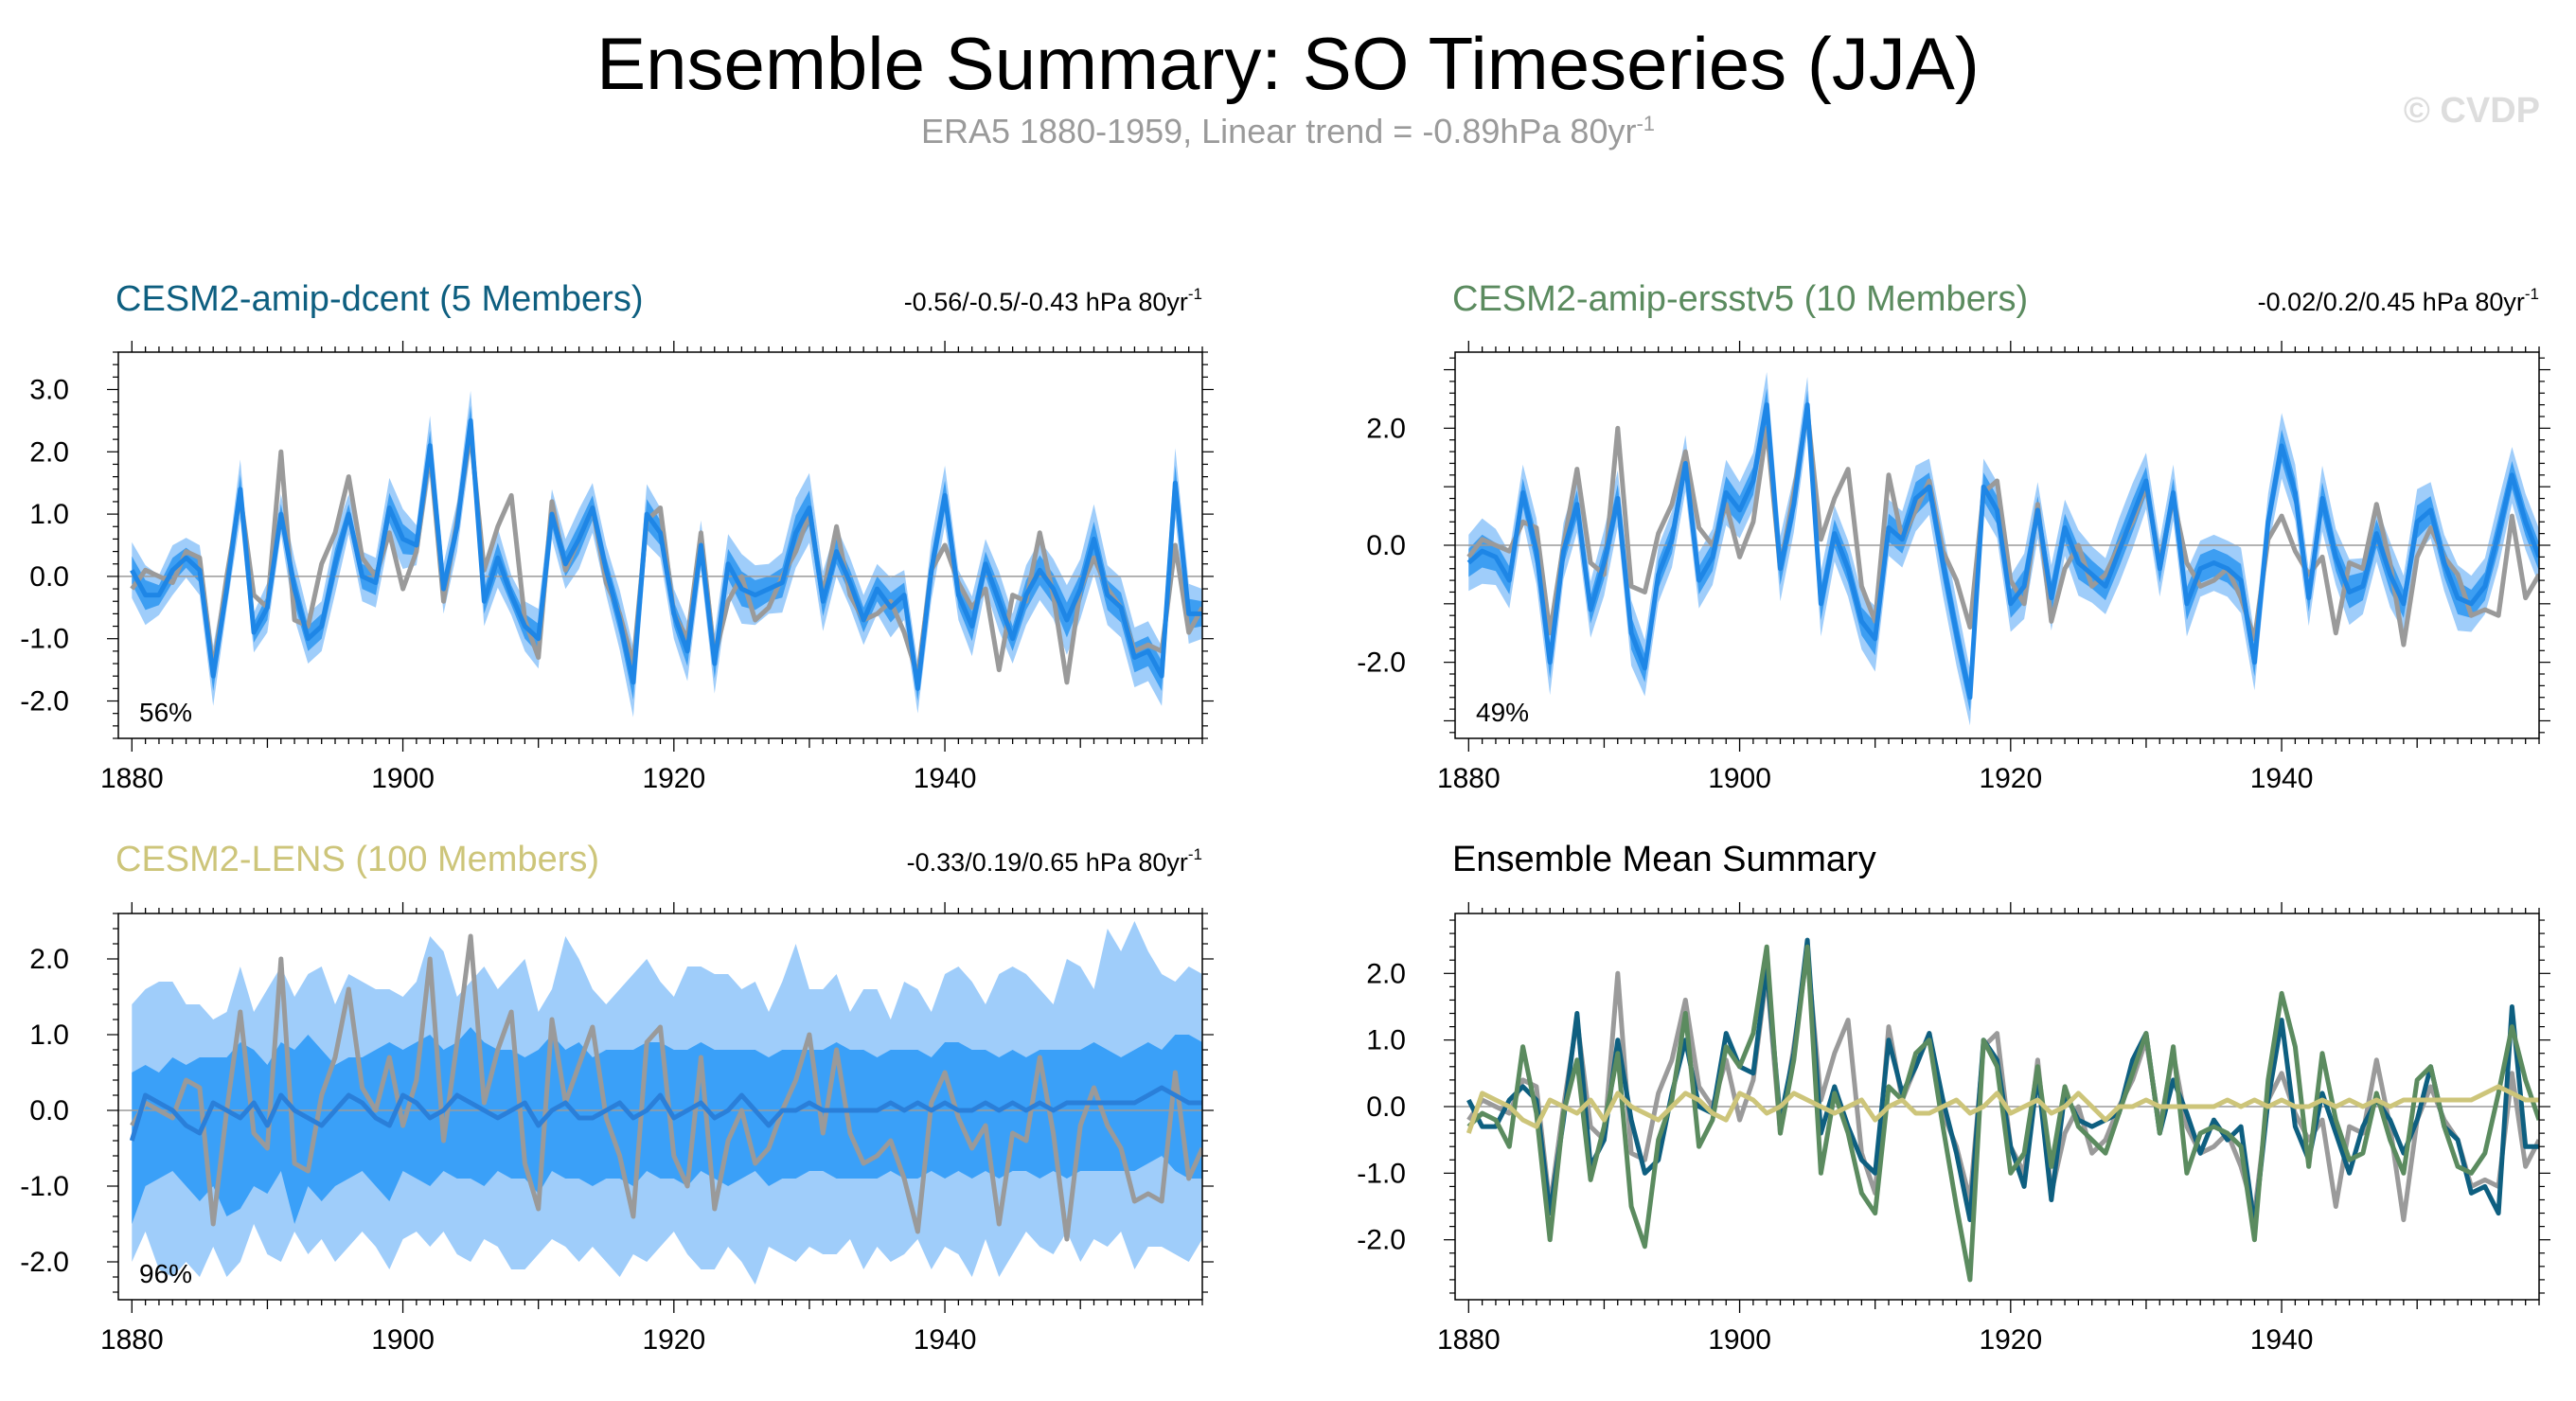 The width and height of the screenshot is (2576, 1401). I want to click on percent-label: 96%, so click(165, 1273).